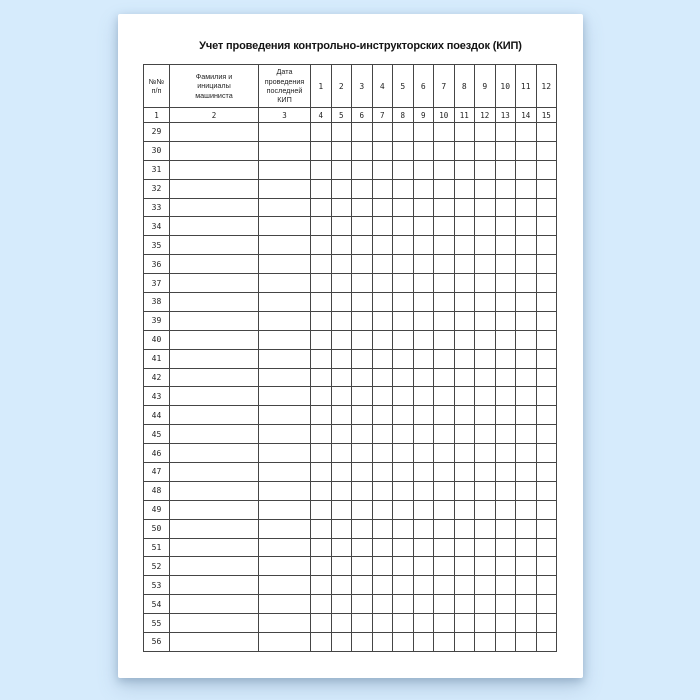  Describe the element at coordinates (362, 115) in the screenshot. I see `column-index-cell: 6` at that location.